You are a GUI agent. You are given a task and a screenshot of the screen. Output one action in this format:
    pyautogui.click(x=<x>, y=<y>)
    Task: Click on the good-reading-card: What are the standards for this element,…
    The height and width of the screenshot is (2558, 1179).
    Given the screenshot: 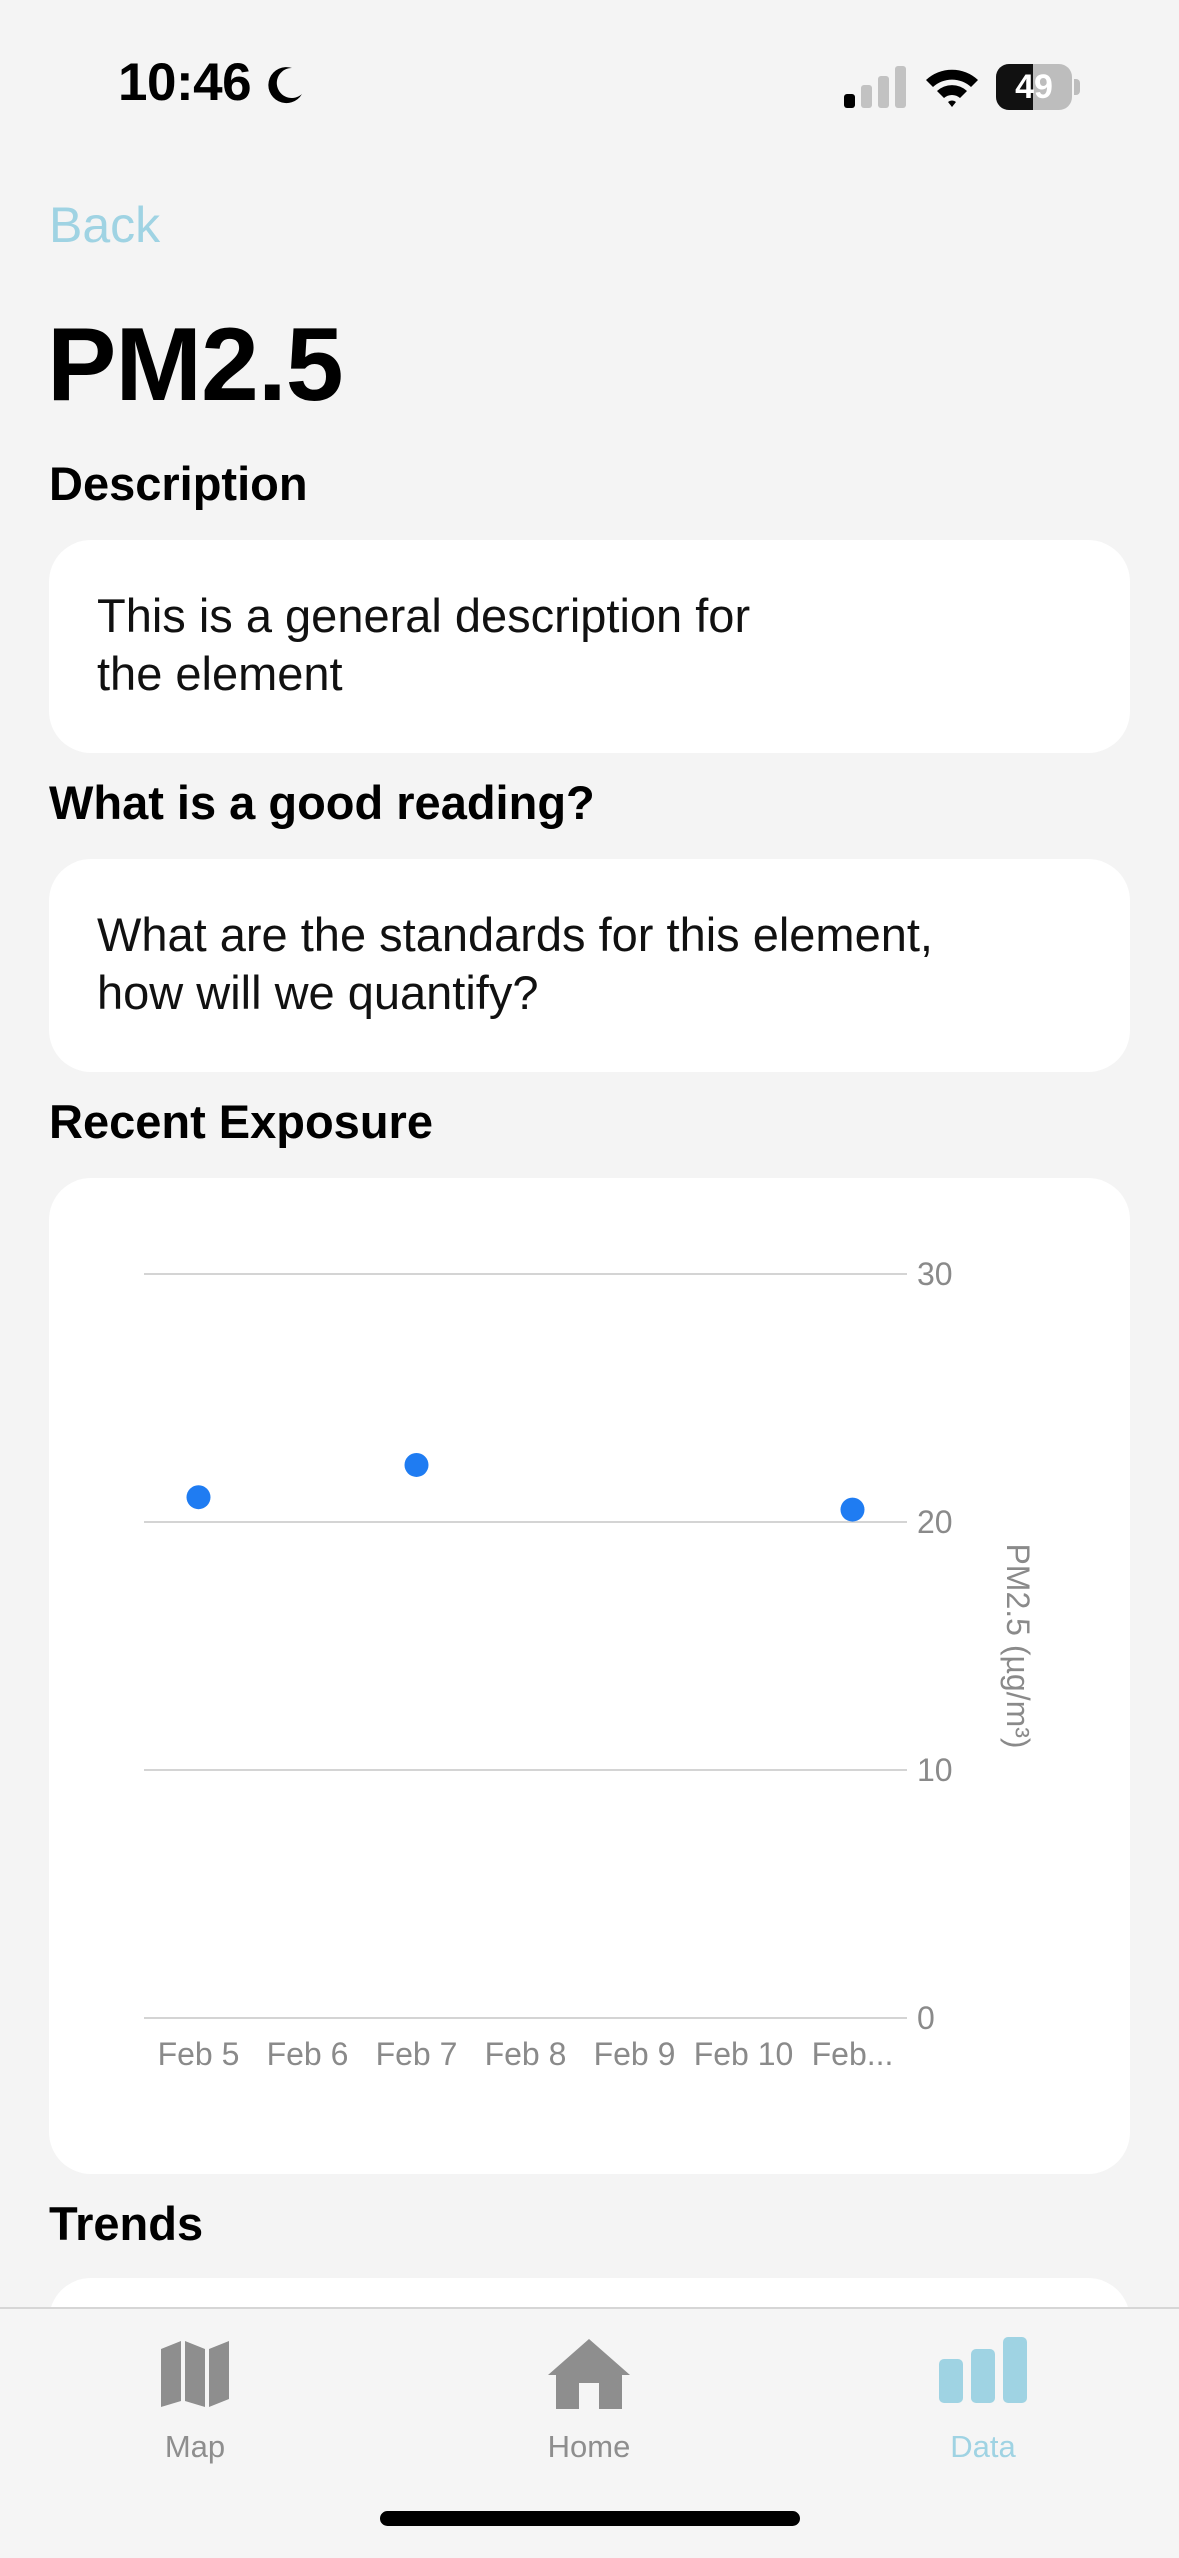 What is the action you would take?
    pyautogui.click(x=589, y=965)
    